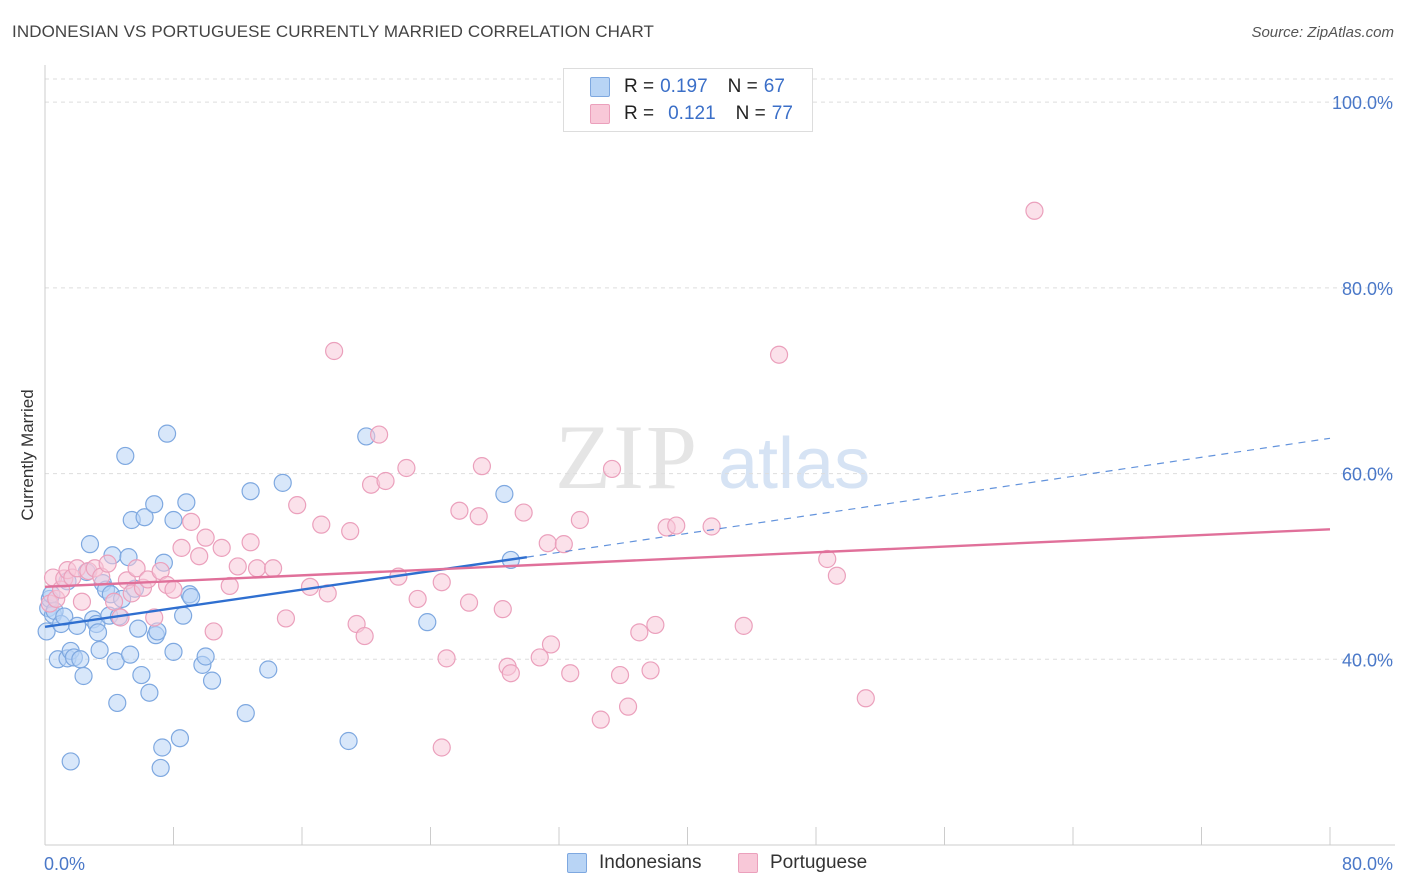  I want to click on portuguese-swatch, so click(600, 114).